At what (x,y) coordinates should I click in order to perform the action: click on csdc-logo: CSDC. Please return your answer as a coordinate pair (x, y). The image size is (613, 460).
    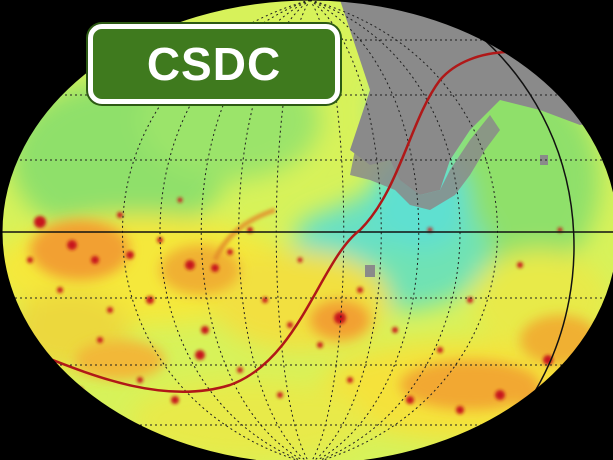
    Looking at the image, I should click on (214, 64).